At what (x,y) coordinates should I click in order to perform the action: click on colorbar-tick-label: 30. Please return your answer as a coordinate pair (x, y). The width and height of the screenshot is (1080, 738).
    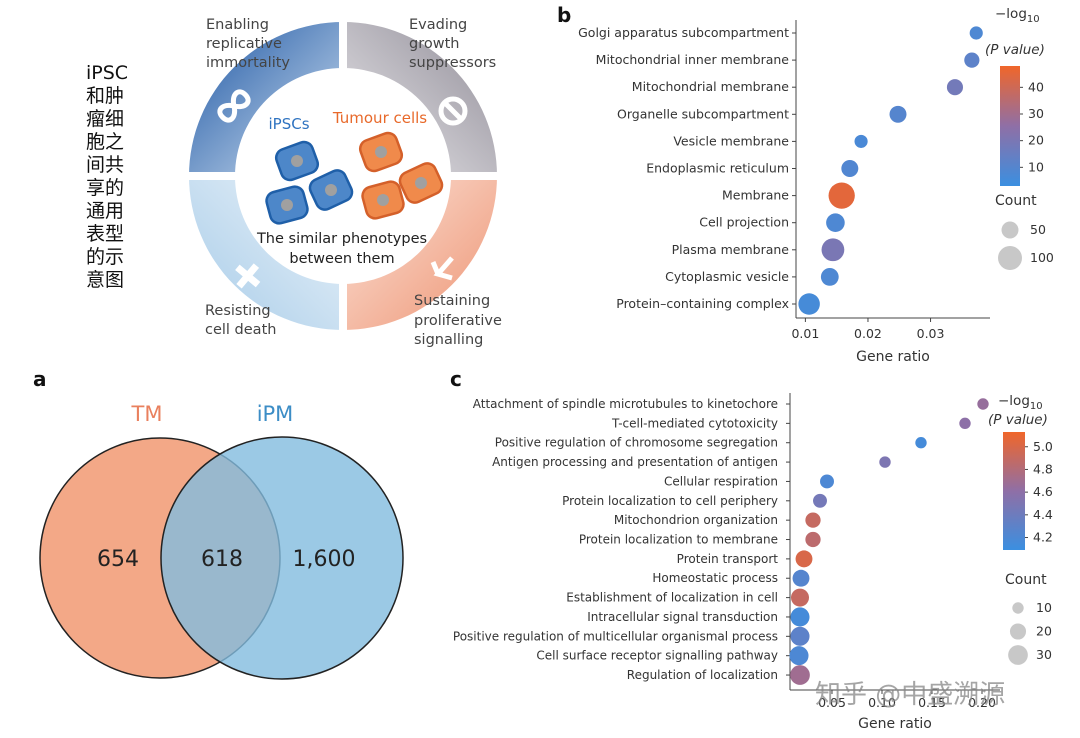
    Looking at the image, I should click on (1036, 113).